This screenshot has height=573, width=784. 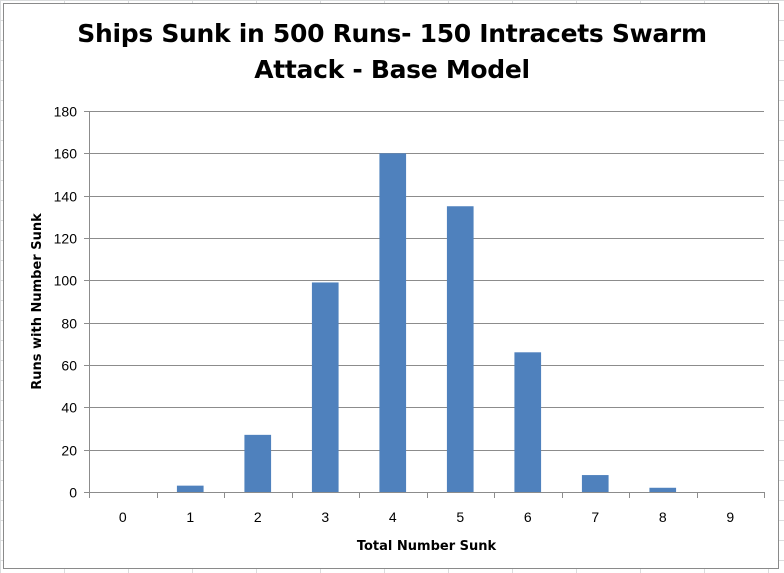 I want to click on y-tick-label: 140, so click(x=66, y=197).